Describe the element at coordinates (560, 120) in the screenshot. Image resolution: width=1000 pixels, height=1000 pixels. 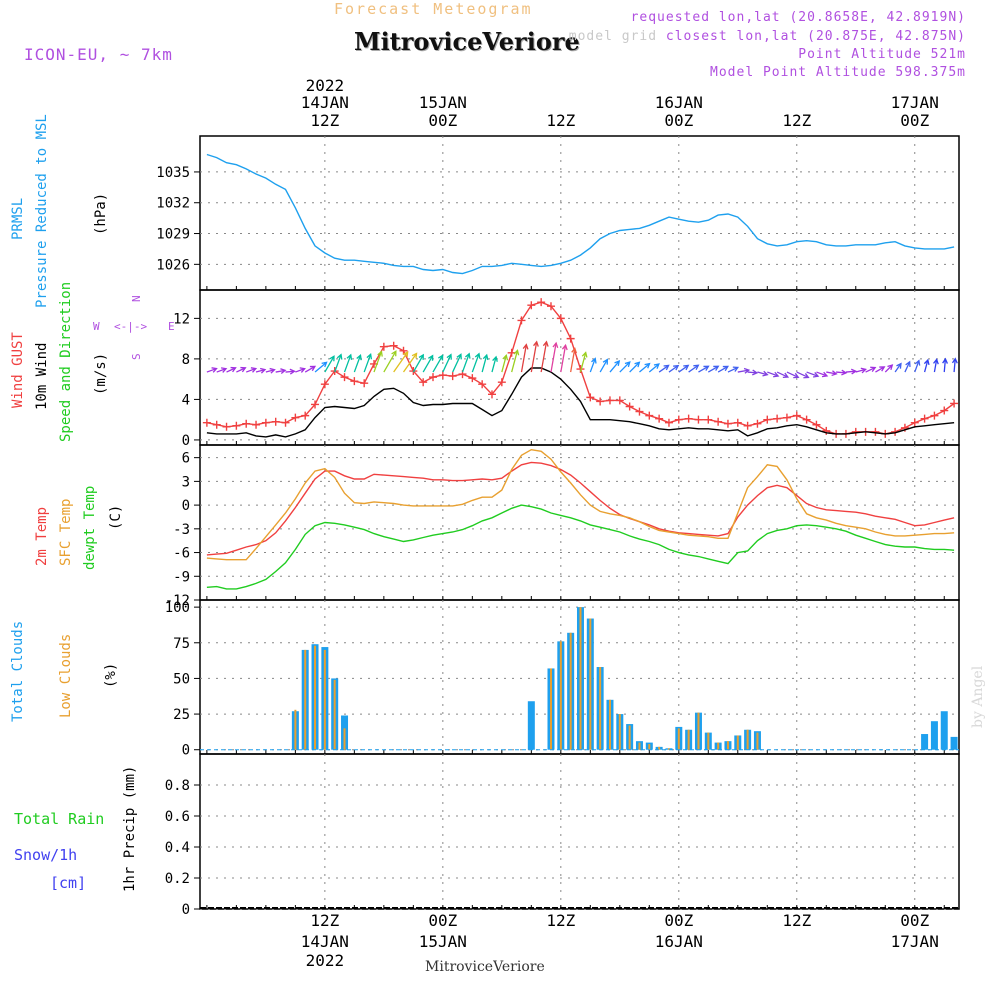
I see `top-axis-label: 12Z` at that location.